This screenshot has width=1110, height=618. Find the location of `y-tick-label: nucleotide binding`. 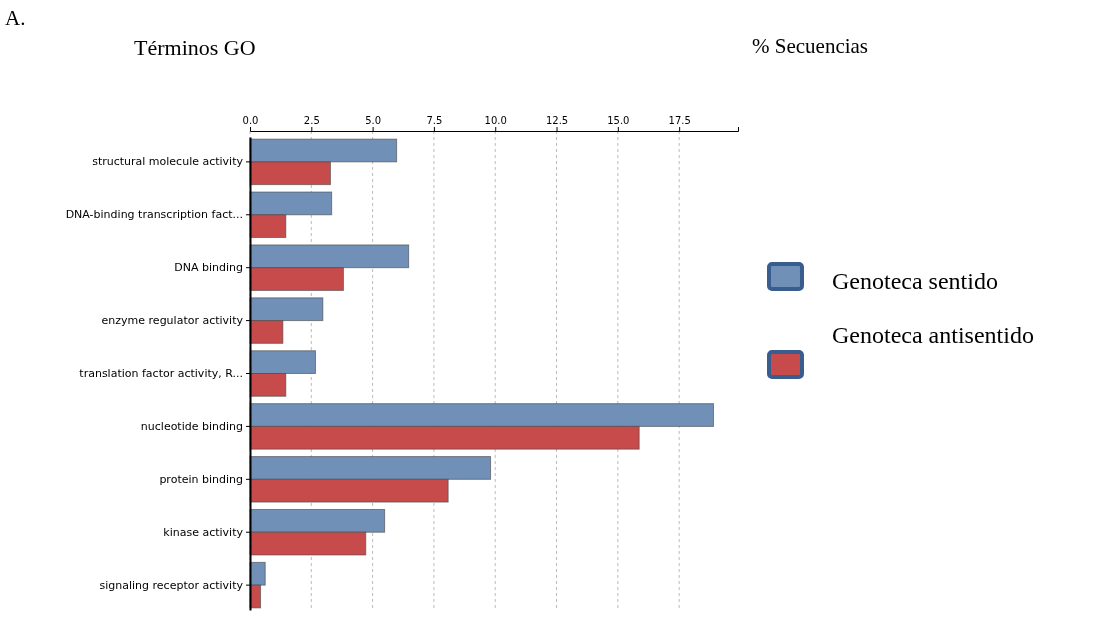

y-tick-label: nucleotide binding is located at coordinates (191, 426).